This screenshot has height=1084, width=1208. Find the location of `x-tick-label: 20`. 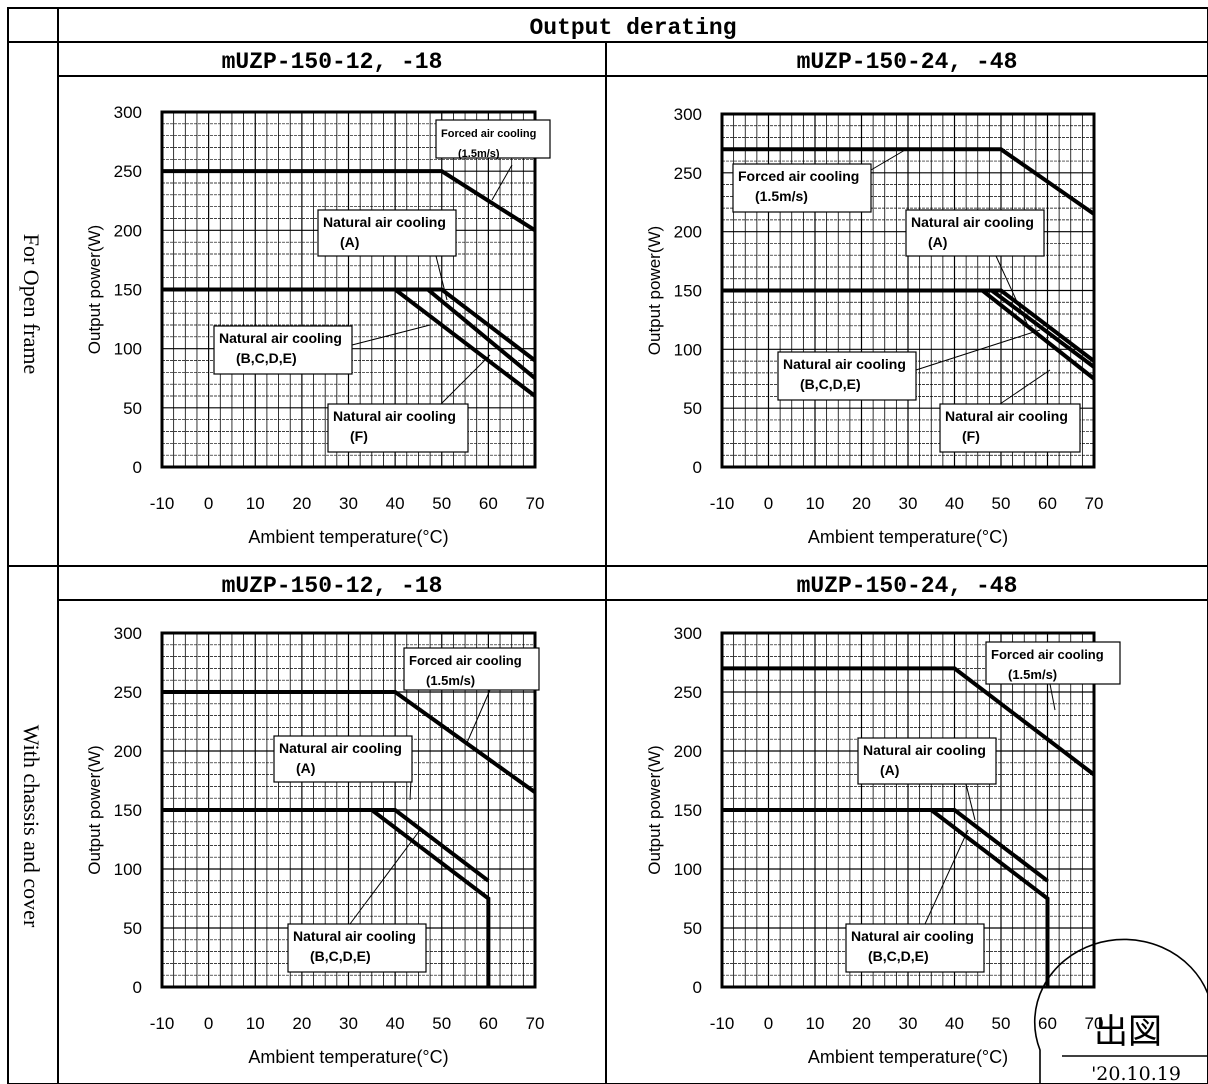

x-tick-label: 20 is located at coordinates (301, 1023).